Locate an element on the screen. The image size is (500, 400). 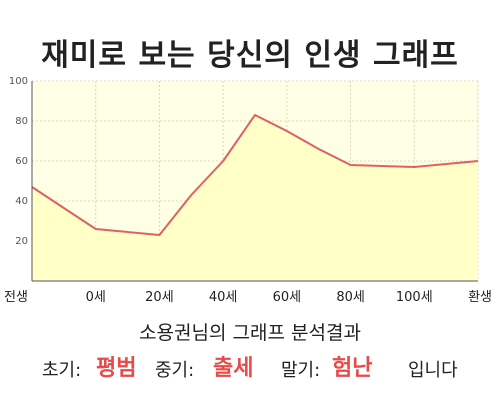
analysis-result: 초기: 평범 중기: 출세 말기: 험난 입니다 is located at coordinates (250, 364).